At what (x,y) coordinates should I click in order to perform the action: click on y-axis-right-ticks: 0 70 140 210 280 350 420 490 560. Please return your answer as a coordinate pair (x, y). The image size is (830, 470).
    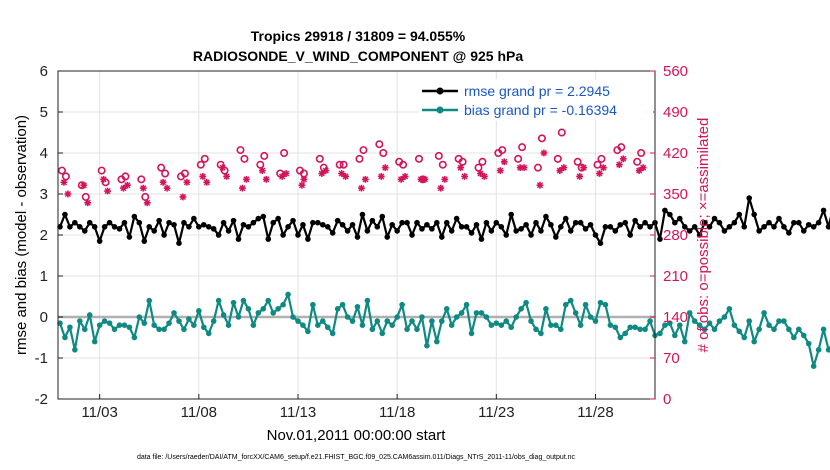
    Looking at the image, I should click on (669, 235).